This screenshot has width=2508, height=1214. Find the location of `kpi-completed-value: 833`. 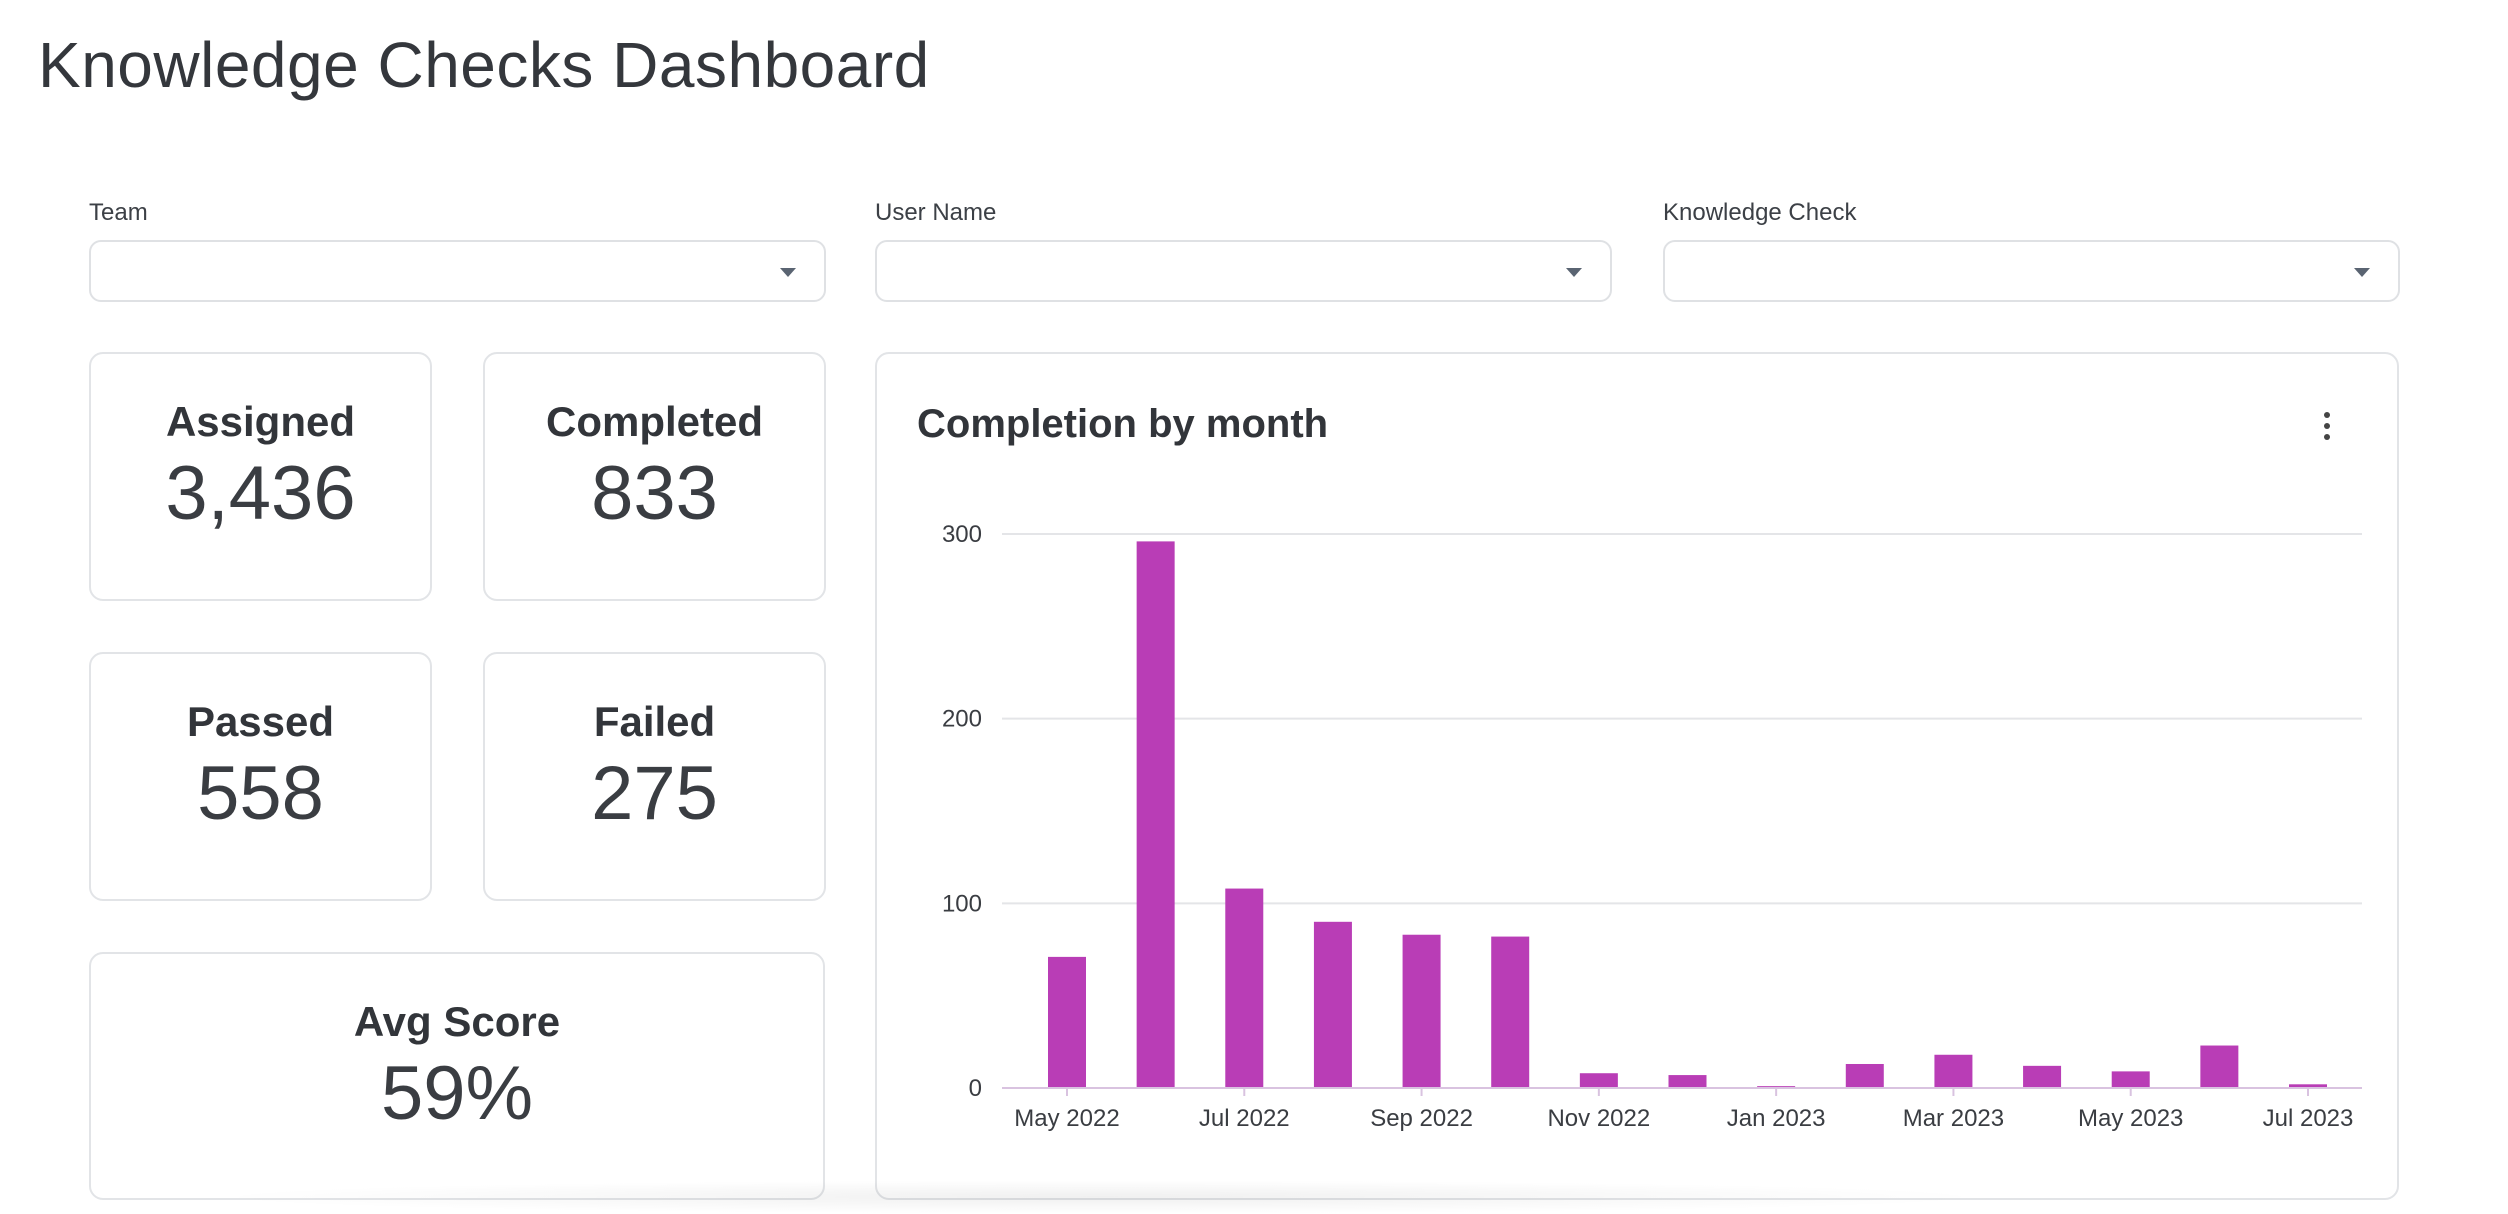

kpi-completed-value: 833 is located at coordinates (654, 493).